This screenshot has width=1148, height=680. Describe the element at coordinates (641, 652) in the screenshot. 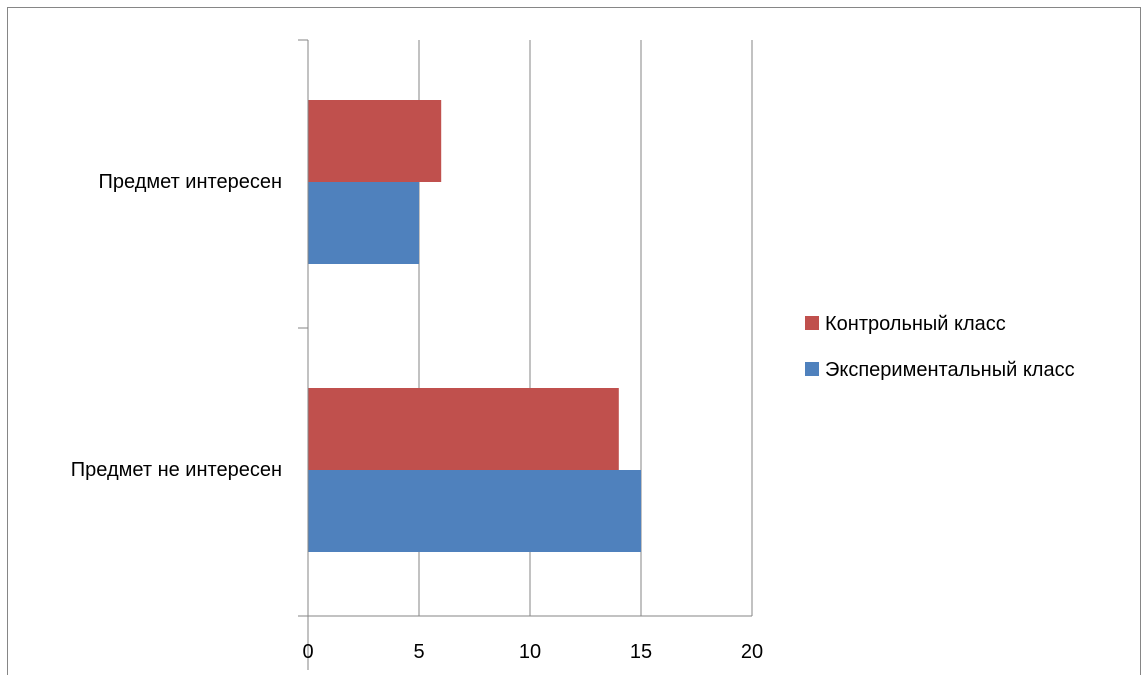

I see `x-tick-label: 15` at that location.